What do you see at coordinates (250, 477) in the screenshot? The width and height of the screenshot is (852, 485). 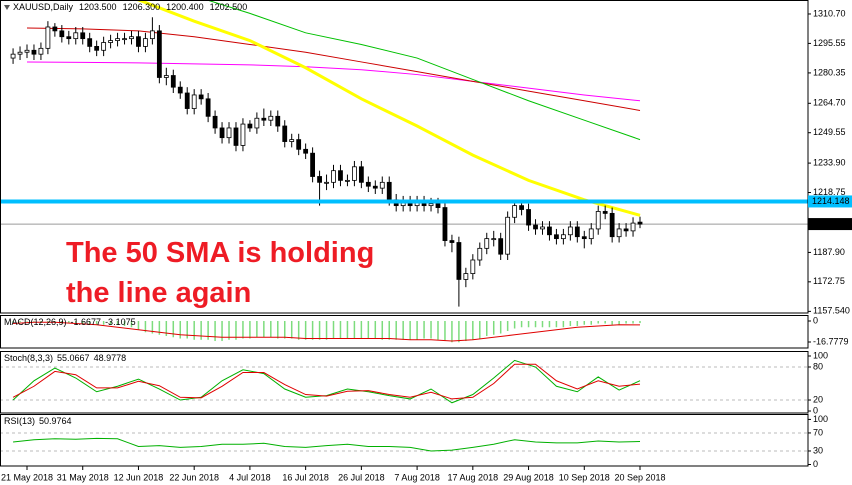 I see `x-tick-label: 4 Jul 2018` at bounding box center [250, 477].